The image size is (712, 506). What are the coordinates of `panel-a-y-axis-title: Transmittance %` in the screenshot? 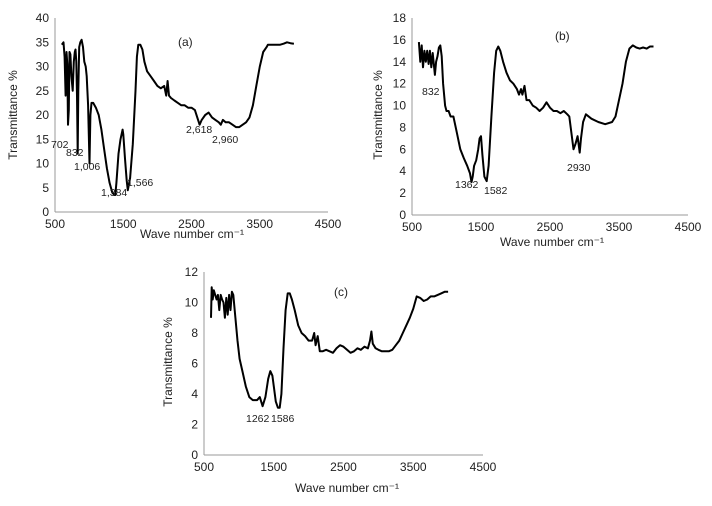 It's located at (13, 115).